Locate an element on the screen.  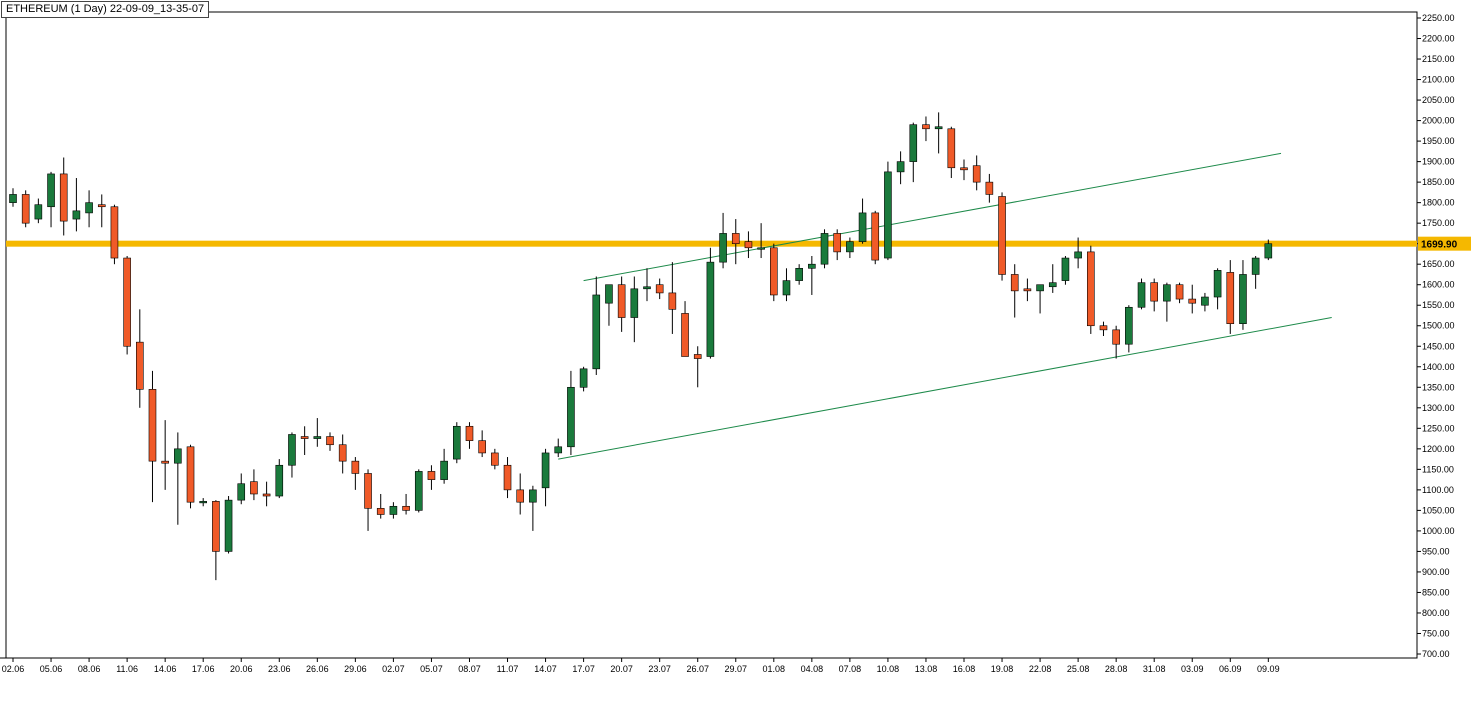
x-tick-label: 23.07 is located at coordinates (659, 669).